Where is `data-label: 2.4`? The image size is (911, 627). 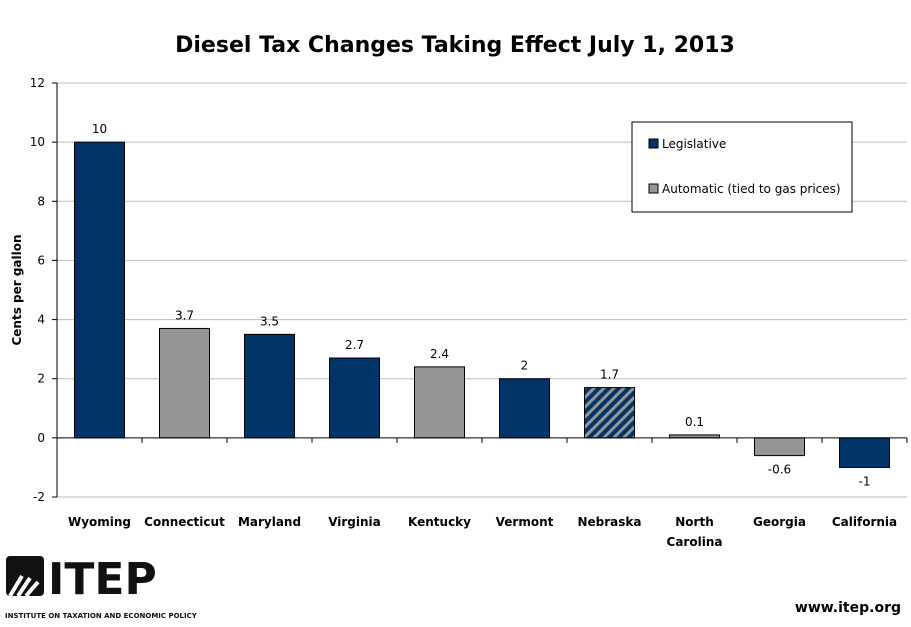 data-label: 2.4 is located at coordinates (439, 354).